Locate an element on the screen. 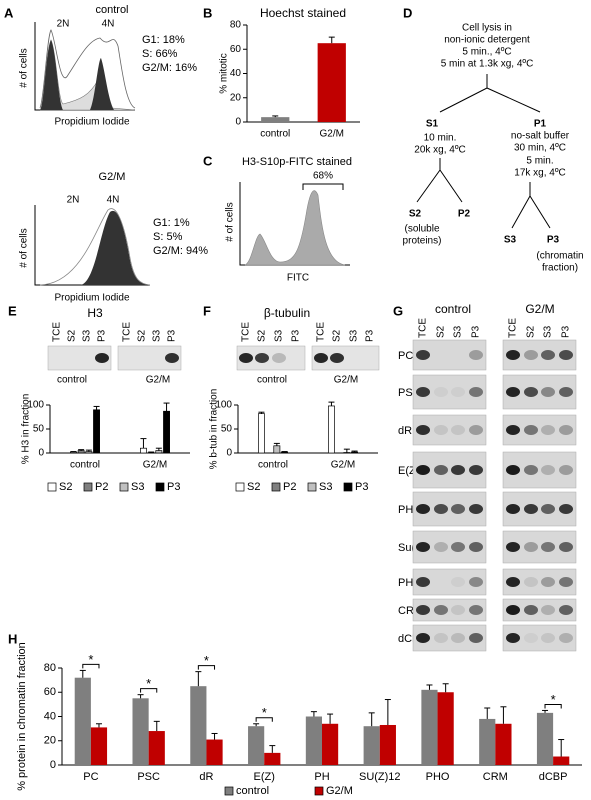  panel-label: C is located at coordinates (208, 160).